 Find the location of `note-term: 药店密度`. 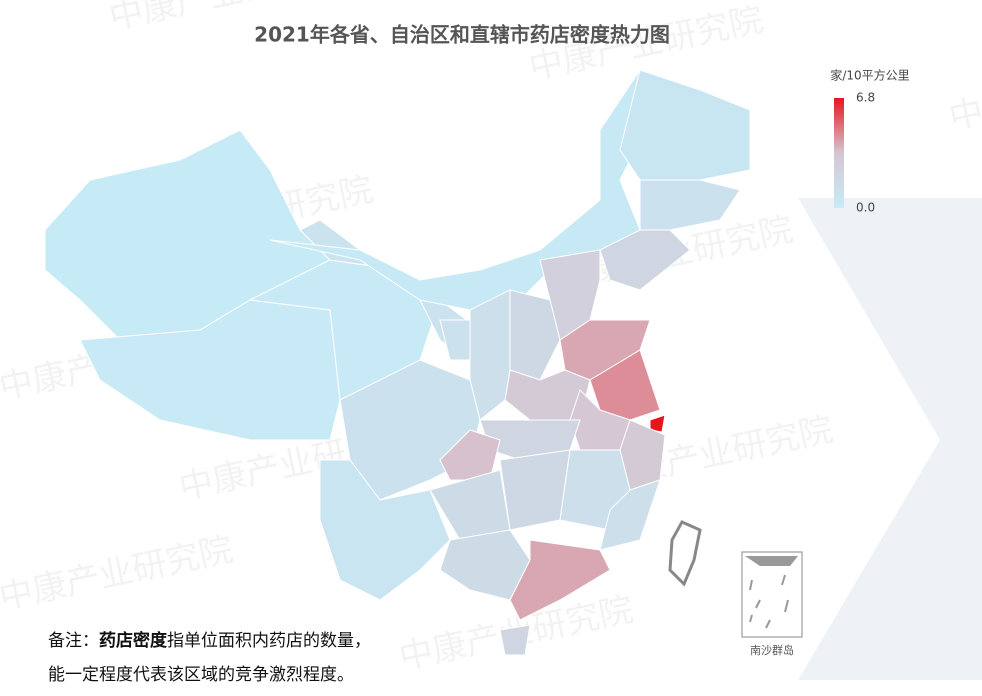

note-term: 药店密度 is located at coordinates (133, 641).